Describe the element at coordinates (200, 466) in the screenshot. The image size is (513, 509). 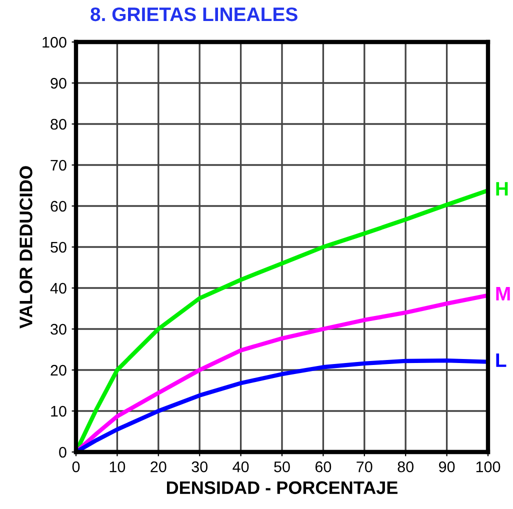
I see `x-tick-label: 30` at that location.